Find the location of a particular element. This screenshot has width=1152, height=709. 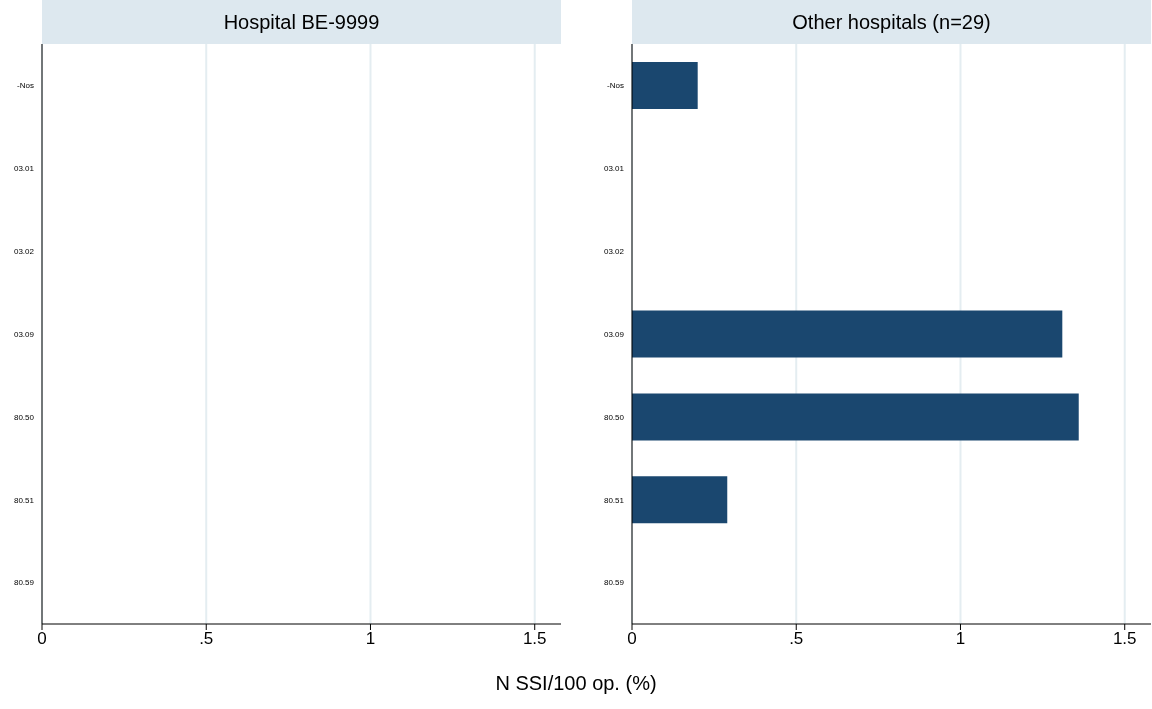

chart-title: Hospital BE-9999 is located at coordinates (301, 22).